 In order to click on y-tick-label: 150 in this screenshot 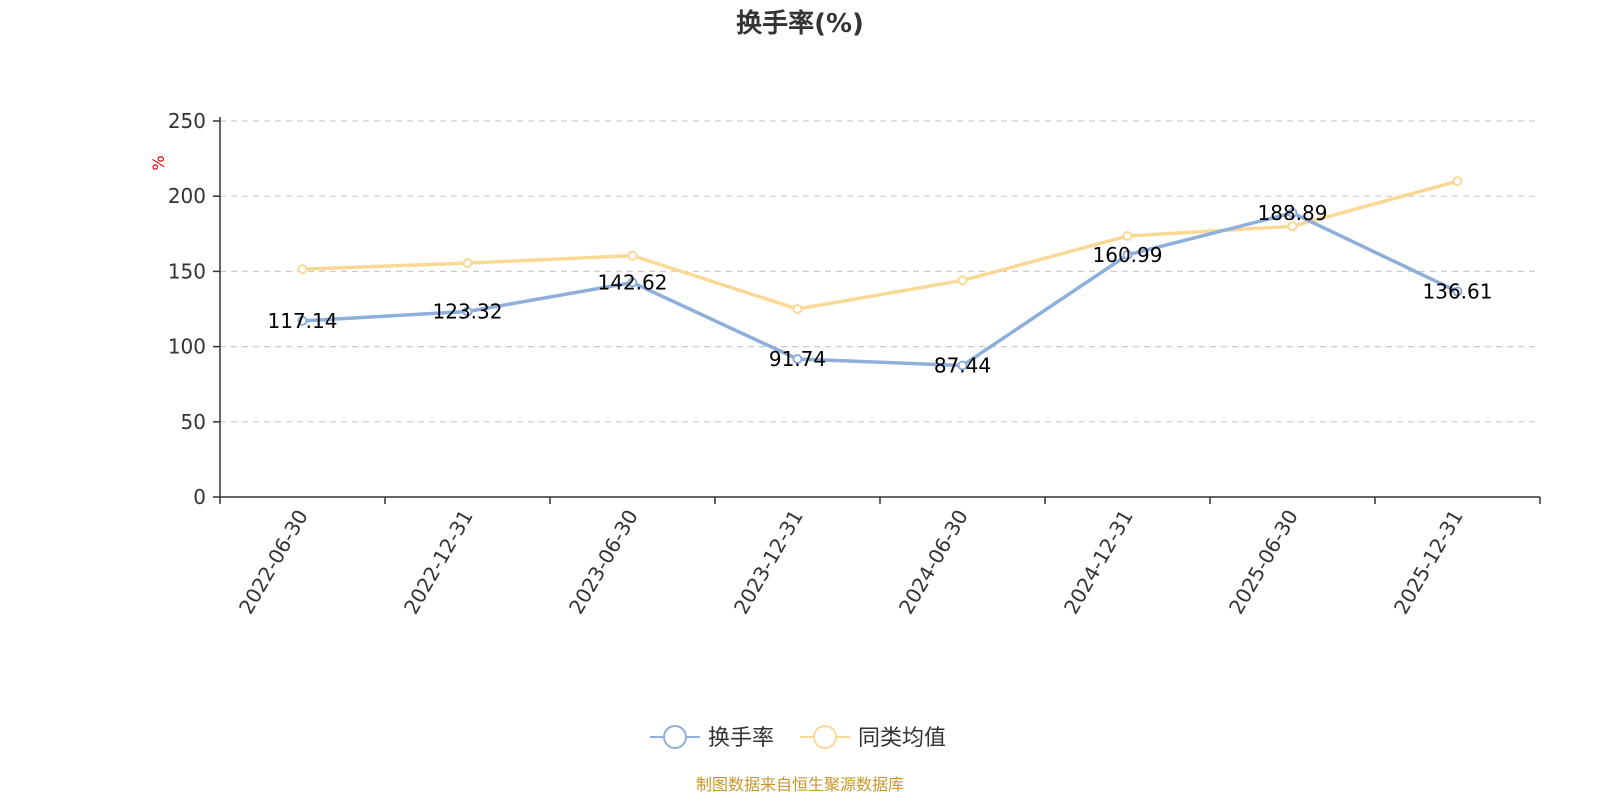, I will do `click(187, 271)`.